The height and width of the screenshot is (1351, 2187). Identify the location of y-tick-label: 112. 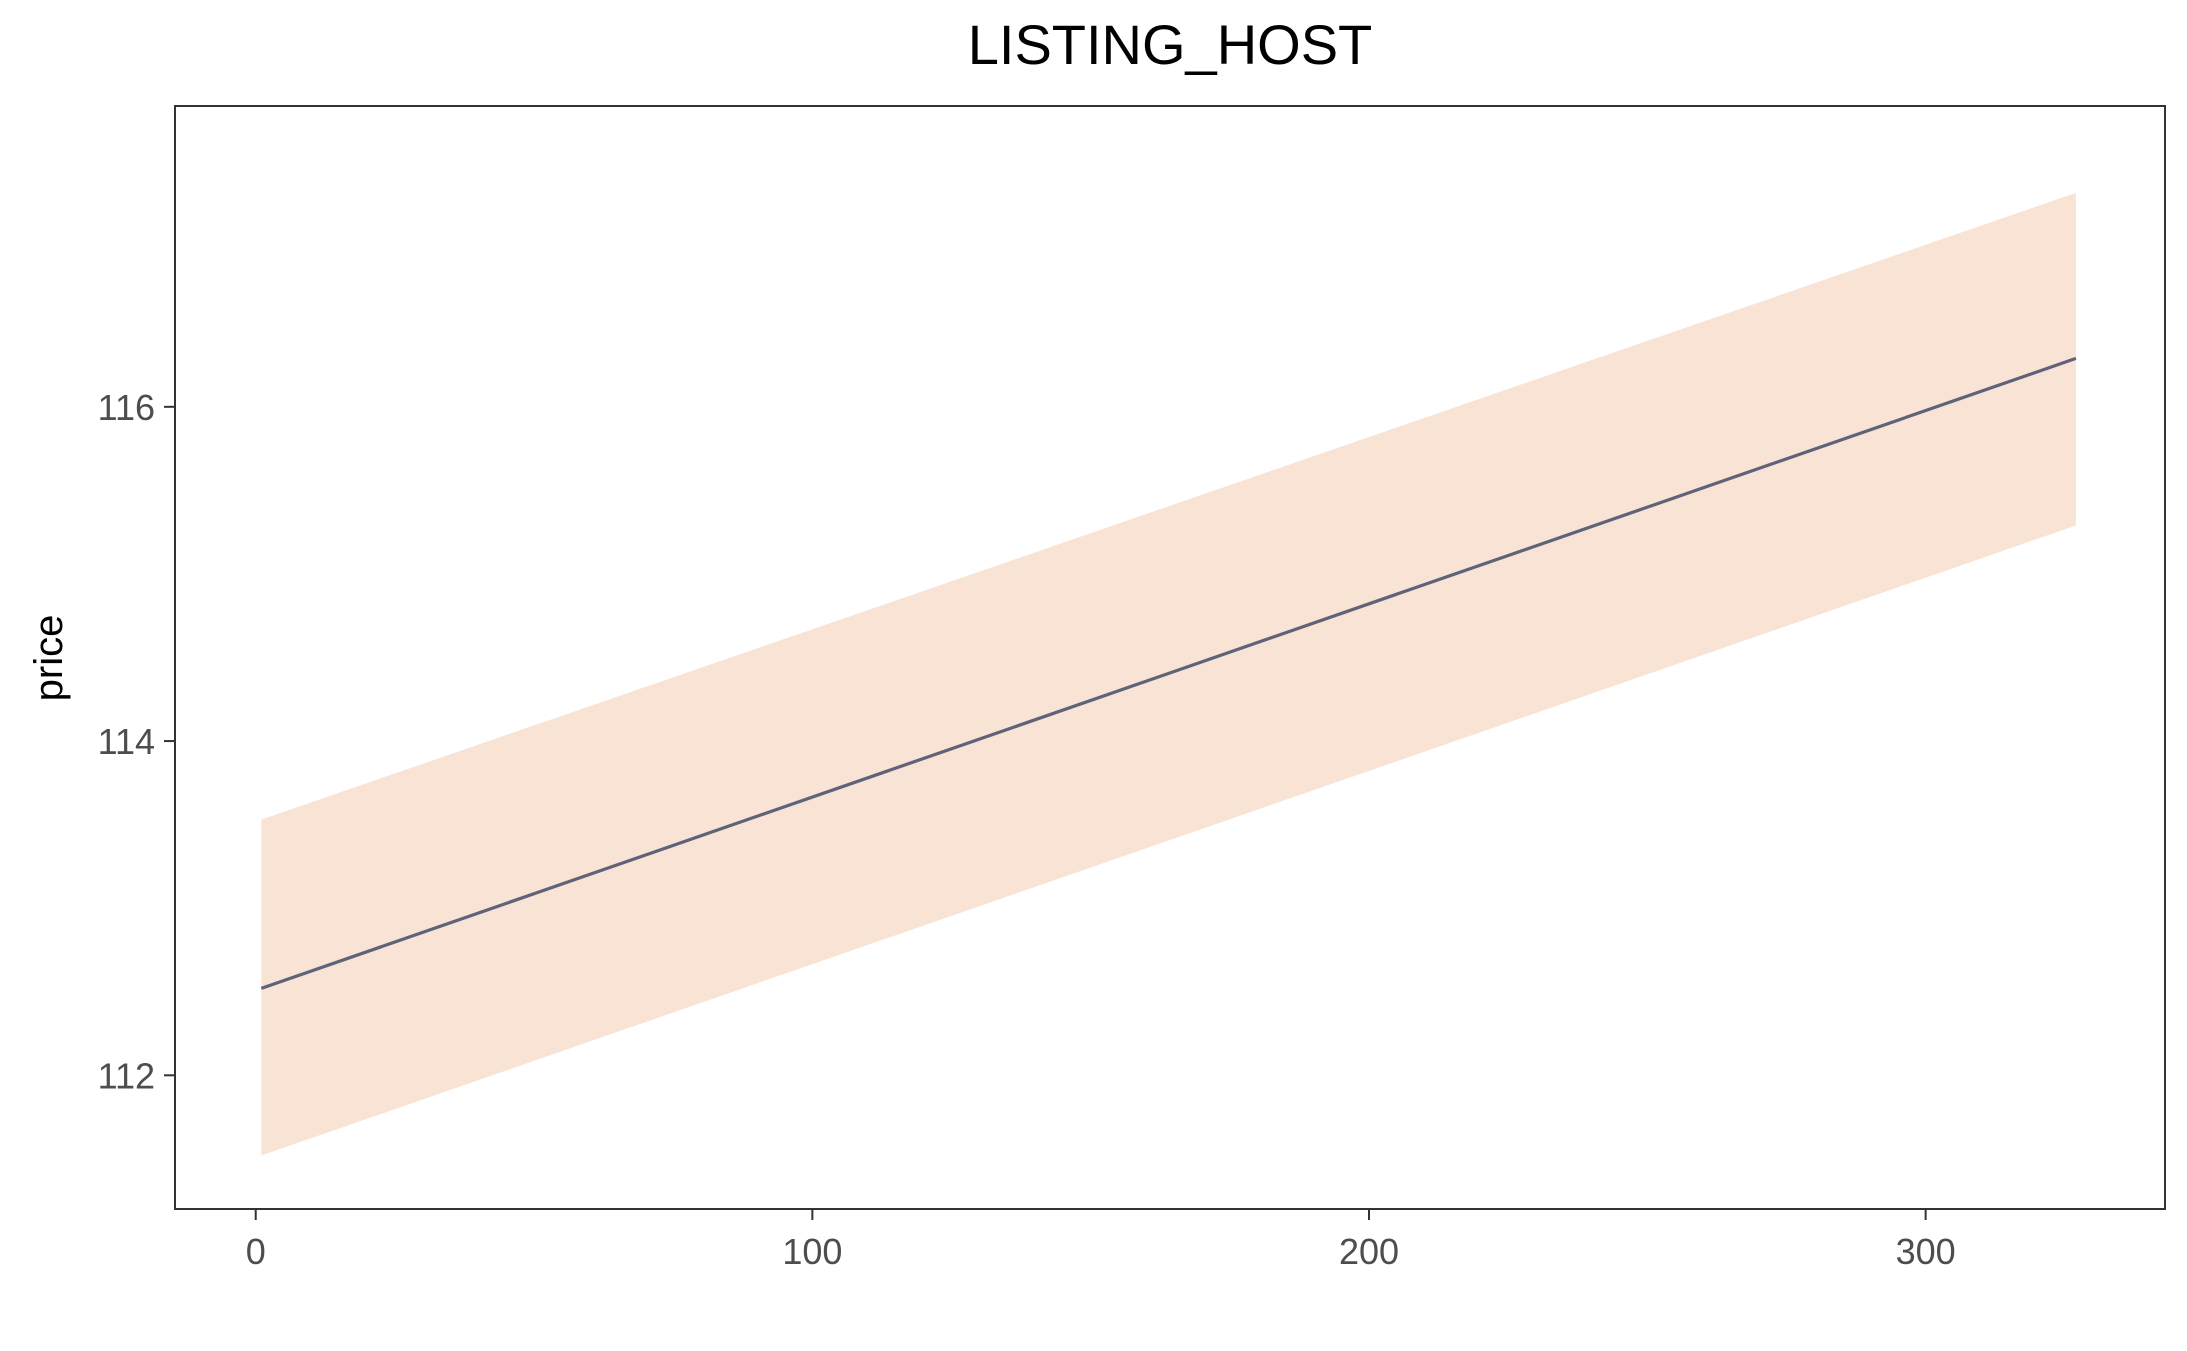
(126, 1075).